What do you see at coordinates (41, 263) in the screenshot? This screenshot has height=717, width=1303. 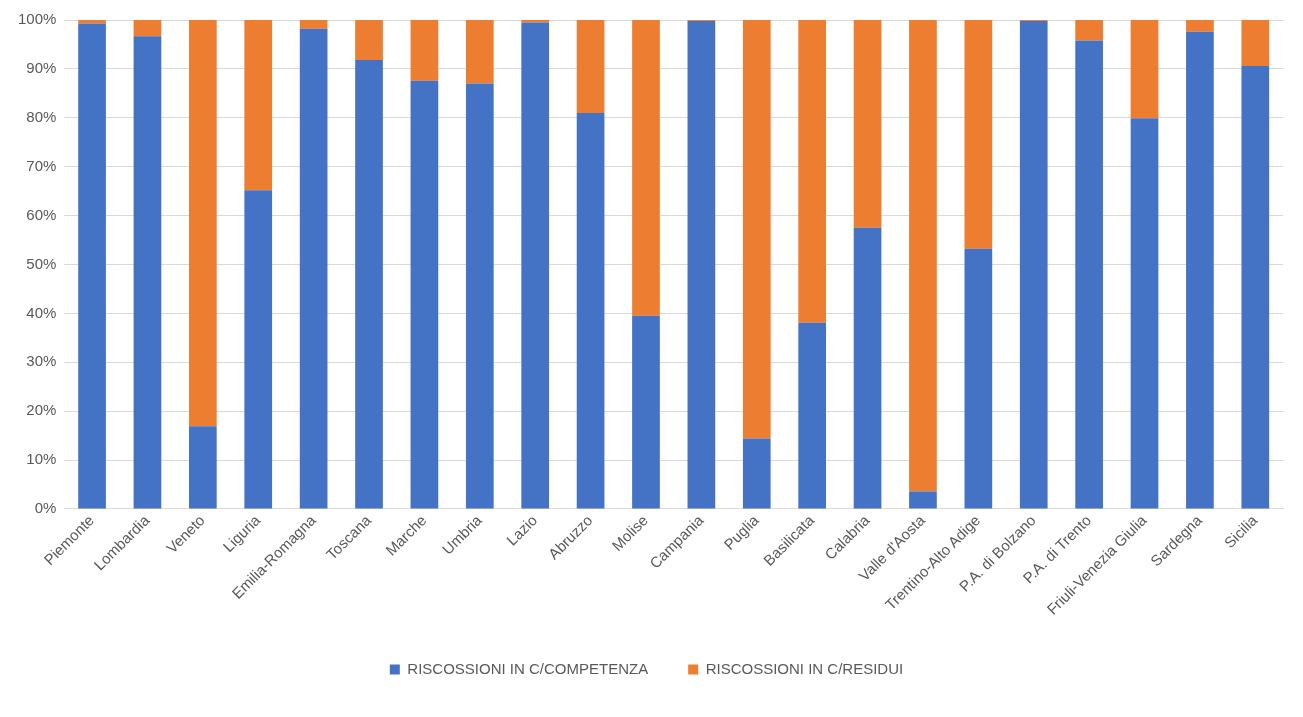 I see `y-tick-label: 50%` at bounding box center [41, 263].